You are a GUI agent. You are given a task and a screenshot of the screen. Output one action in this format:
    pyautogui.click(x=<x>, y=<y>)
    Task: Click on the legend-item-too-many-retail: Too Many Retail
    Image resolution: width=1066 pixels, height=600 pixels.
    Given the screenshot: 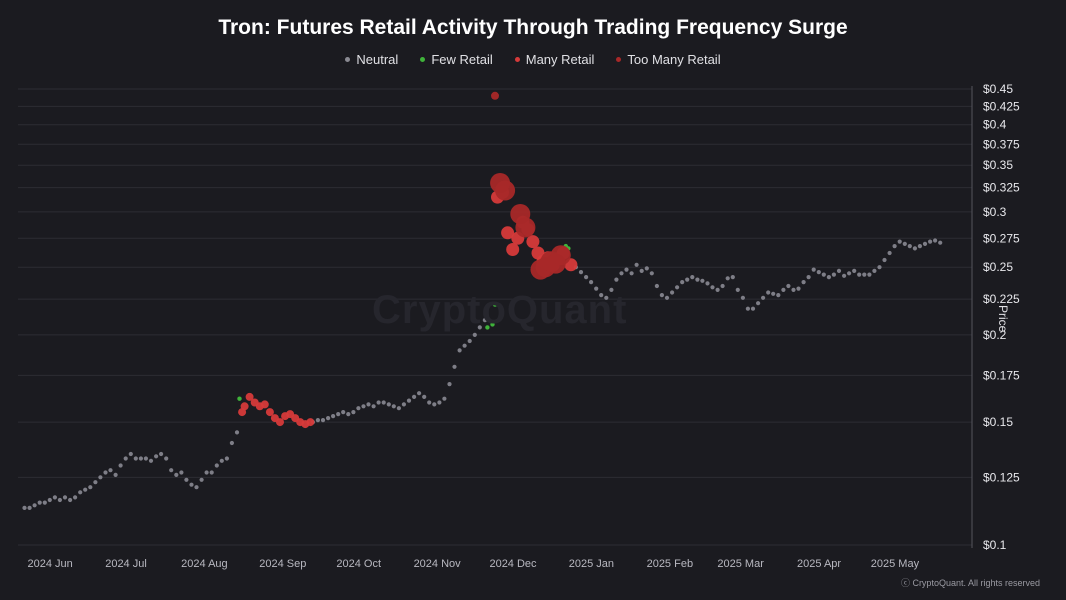 What is the action you would take?
    pyautogui.click(x=668, y=59)
    